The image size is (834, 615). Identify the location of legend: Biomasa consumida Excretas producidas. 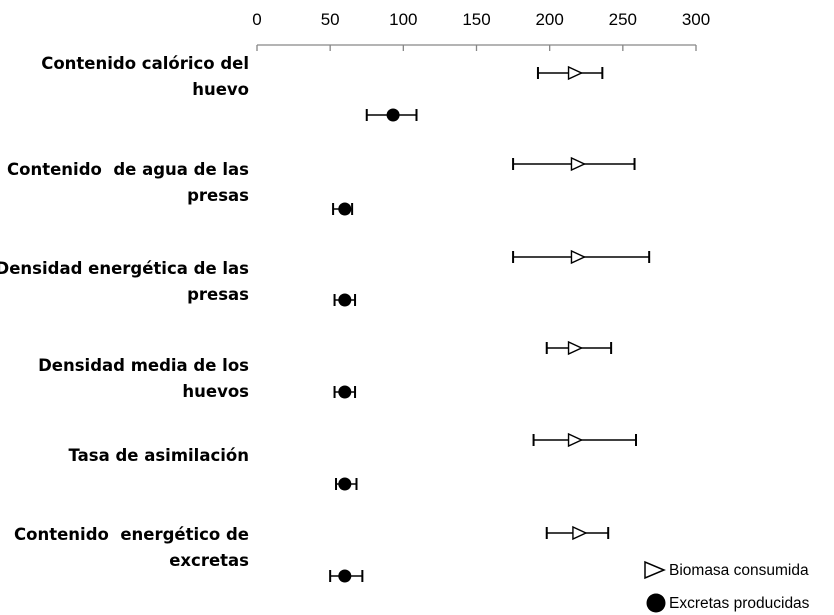
(727, 586).